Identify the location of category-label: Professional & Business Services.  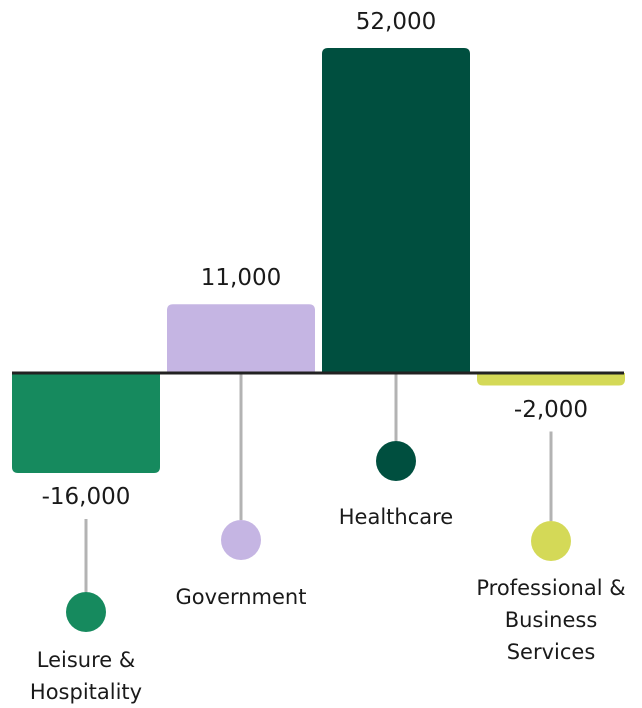
(551, 620).